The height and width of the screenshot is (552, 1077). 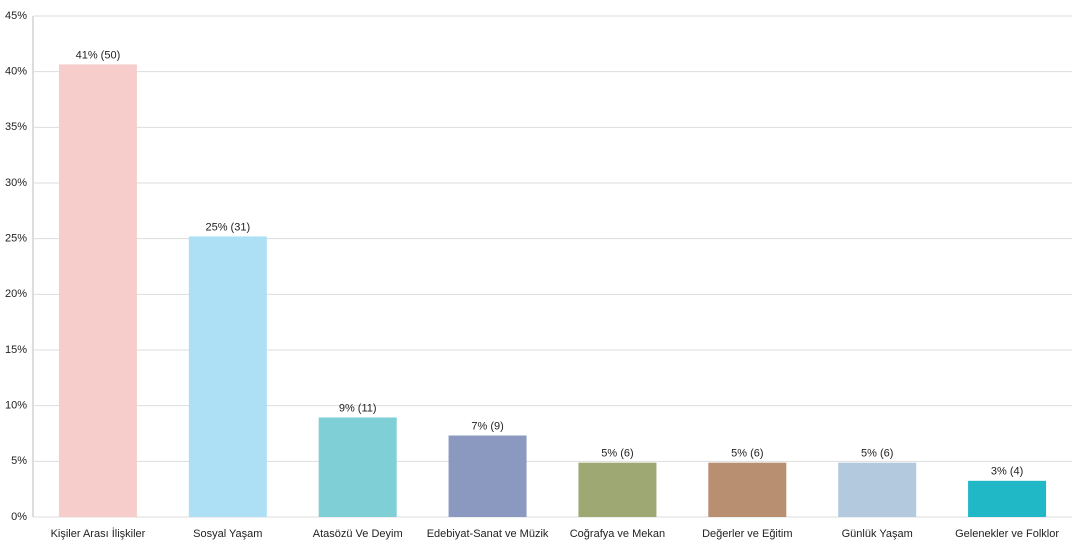 What do you see at coordinates (1007, 534) in the screenshot?
I see `x-tick-label: Gelenekler ve Folklor` at bounding box center [1007, 534].